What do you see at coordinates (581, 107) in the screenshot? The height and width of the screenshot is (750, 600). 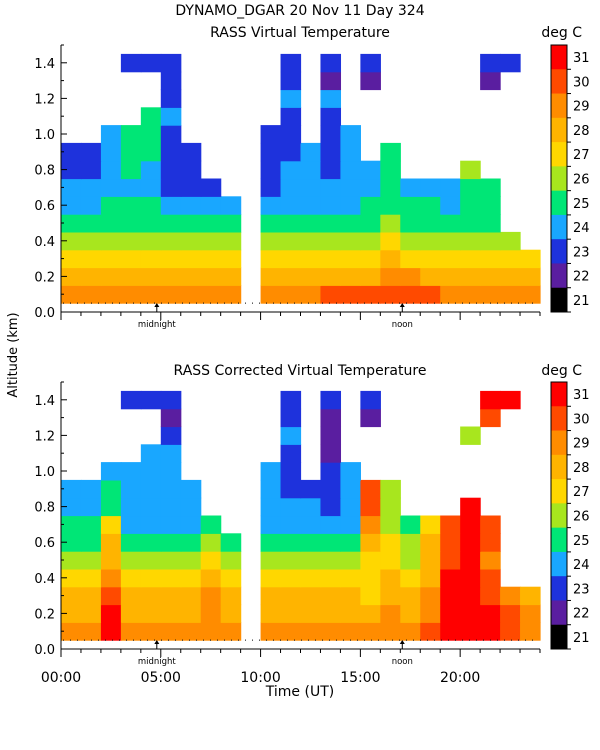 I see `colorbar-label: 29` at bounding box center [581, 107].